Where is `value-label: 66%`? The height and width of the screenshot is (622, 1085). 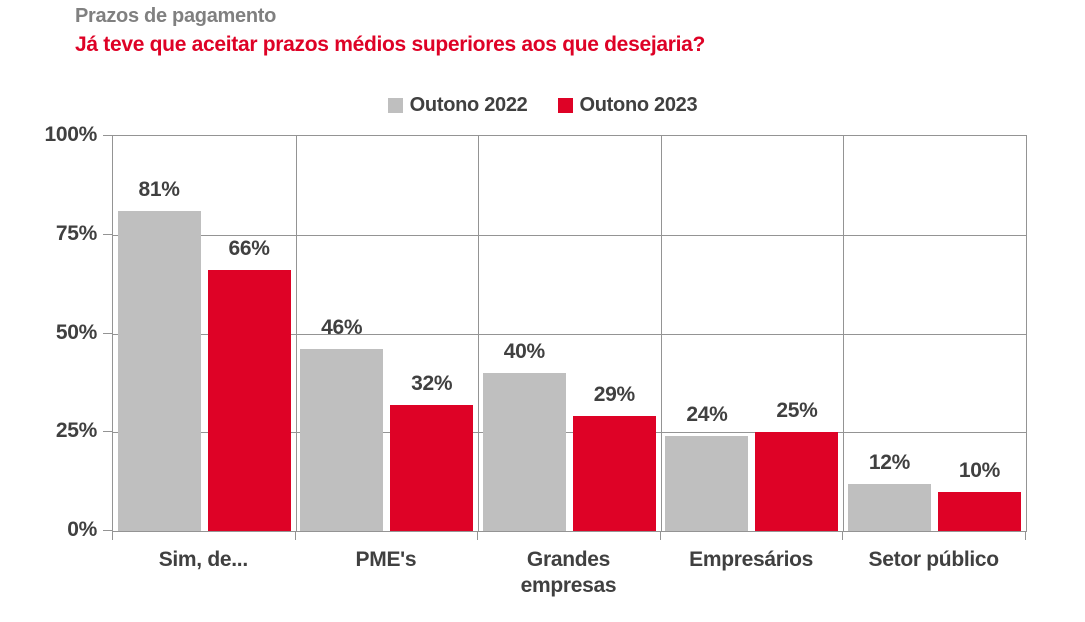 value-label: 66% is located at coordinates (249, 249).